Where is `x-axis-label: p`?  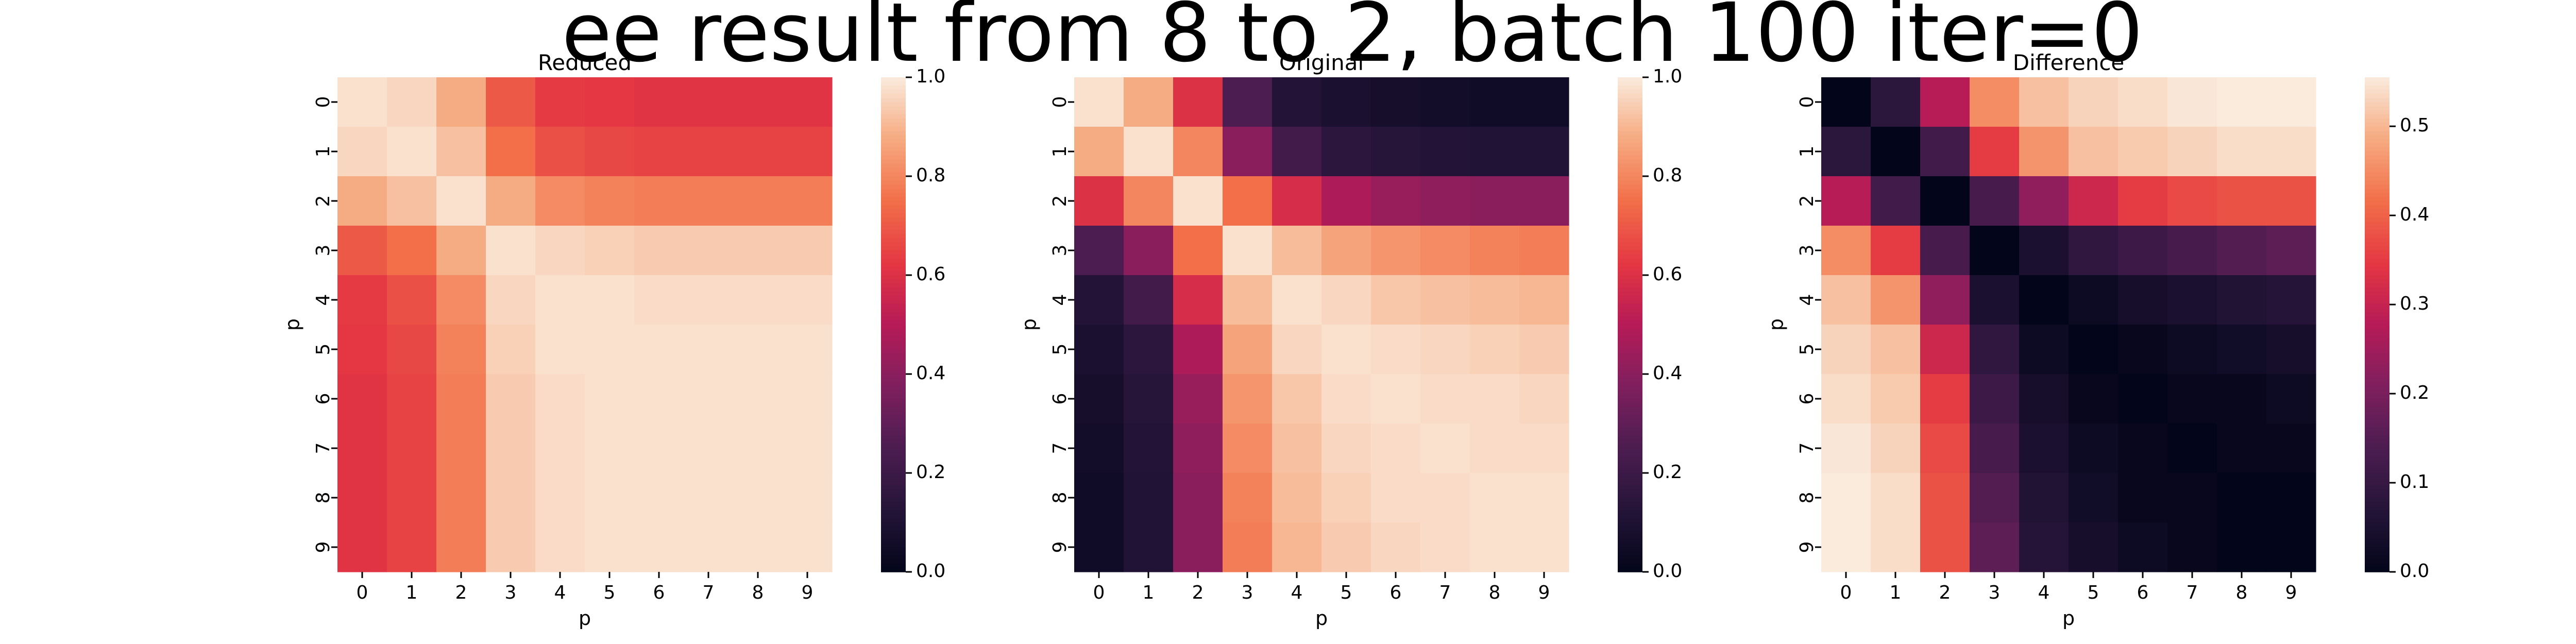
x-axis-label: p is located at coordinates (1321, 619).